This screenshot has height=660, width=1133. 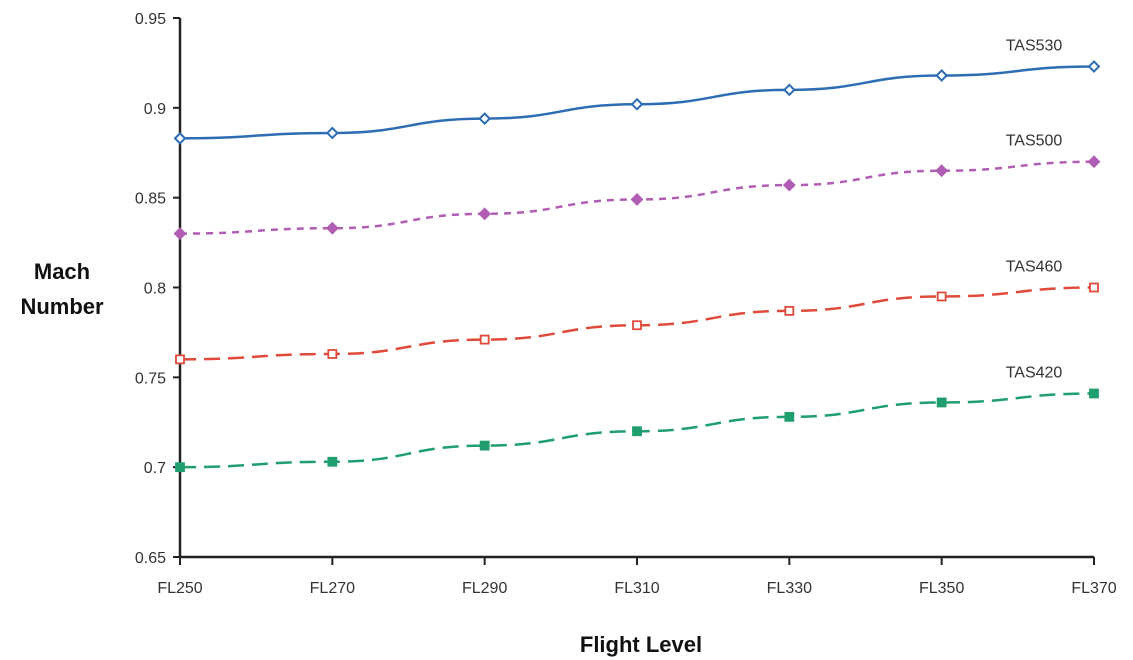 I want to click on y-tick-label: 0.7, so click(x=155, y=468).